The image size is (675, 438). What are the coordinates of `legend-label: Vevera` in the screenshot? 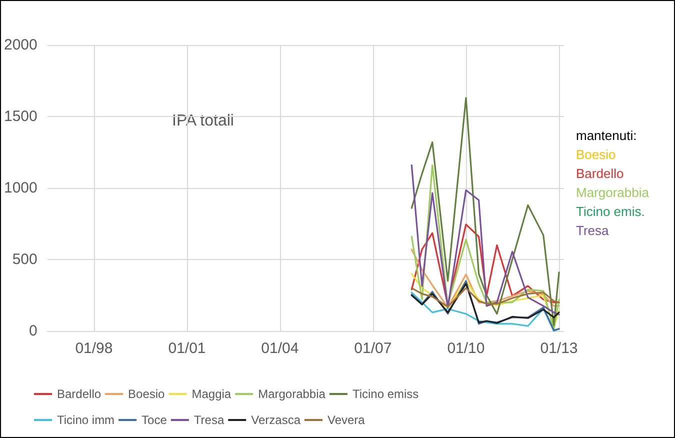 It's located at (346, 420).